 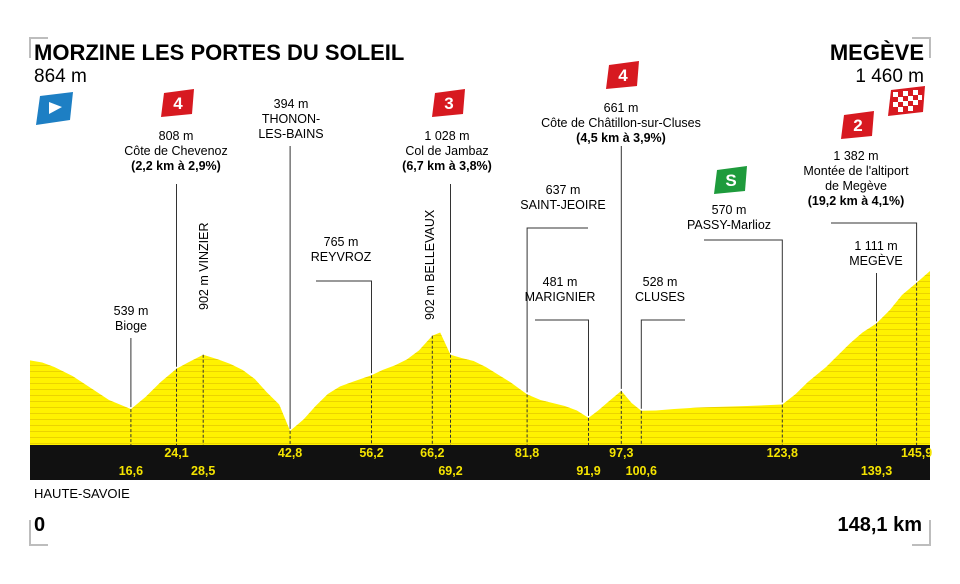 What do you see at coordinates (660, 282) in the screenshot?
I see `point-altitude: 528 m` at bounding box center [660, 282].